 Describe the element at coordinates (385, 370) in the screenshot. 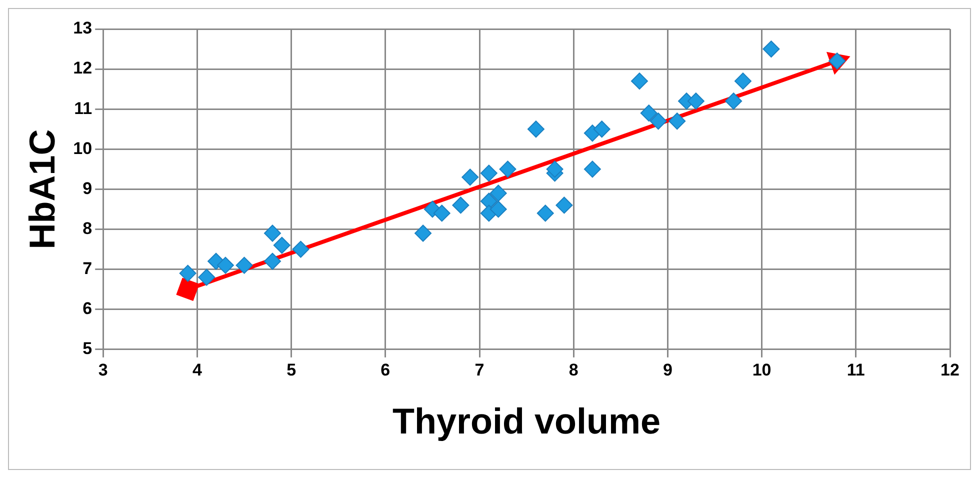

I see `x-tick-label: 6` at that location.